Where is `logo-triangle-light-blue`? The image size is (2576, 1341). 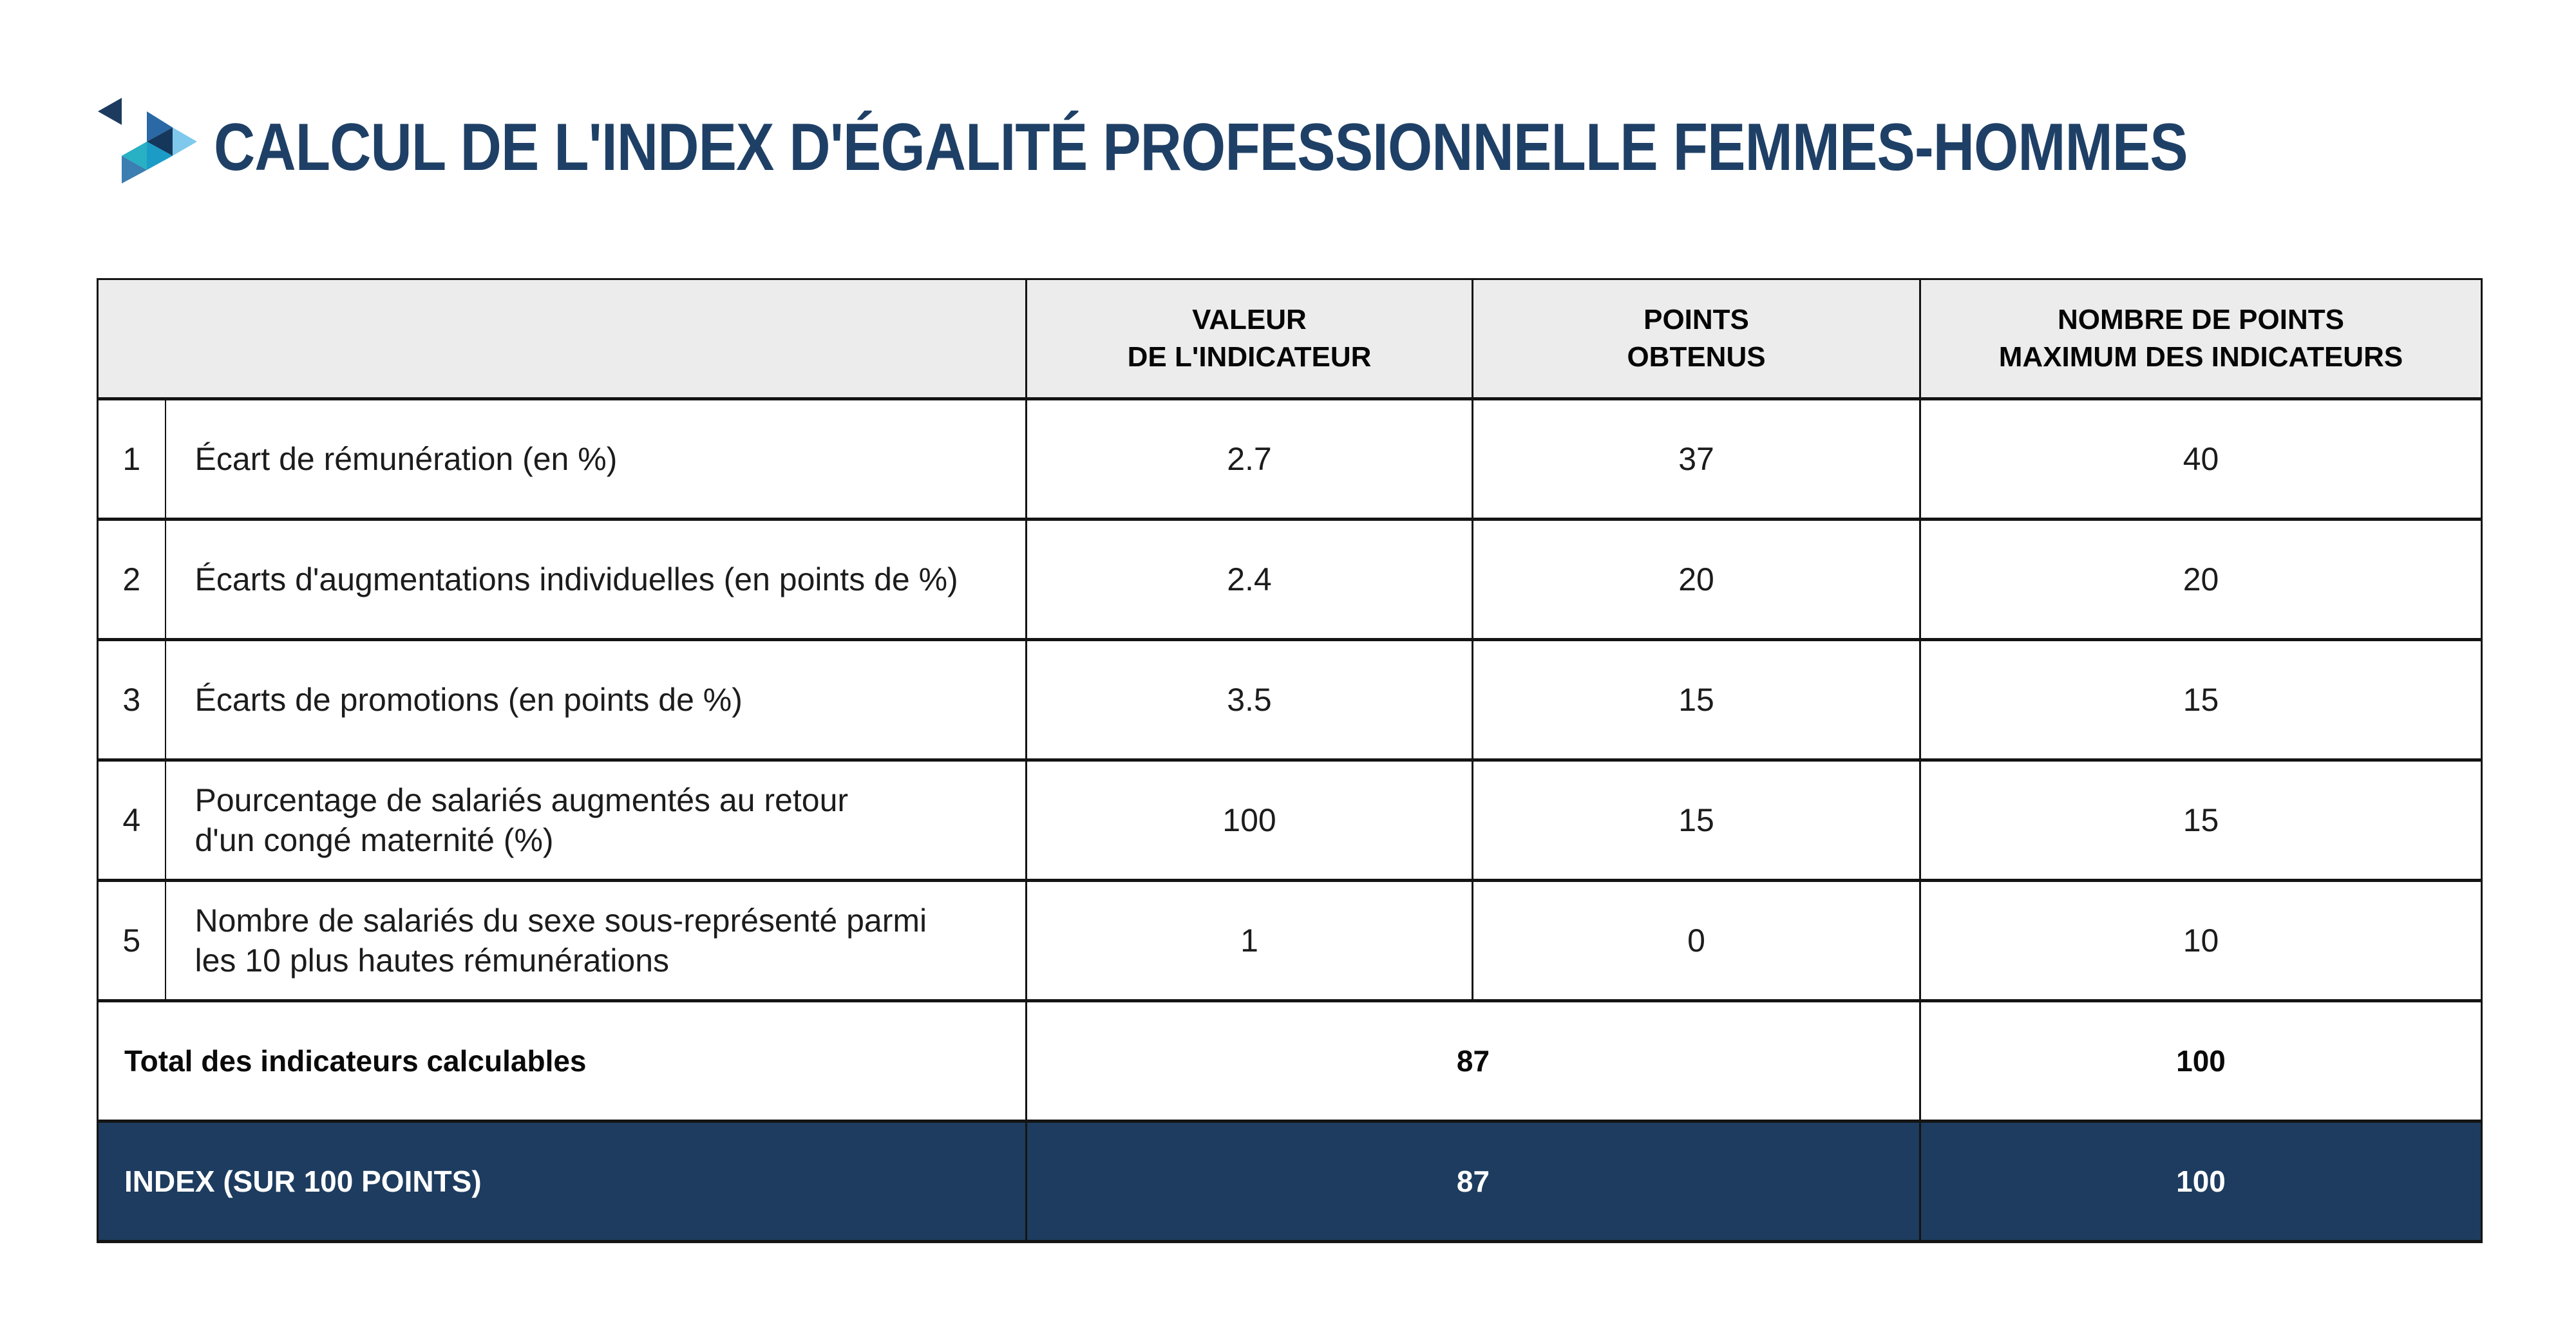
logo-triangle-light-blue is located at coordinates (185, 141).